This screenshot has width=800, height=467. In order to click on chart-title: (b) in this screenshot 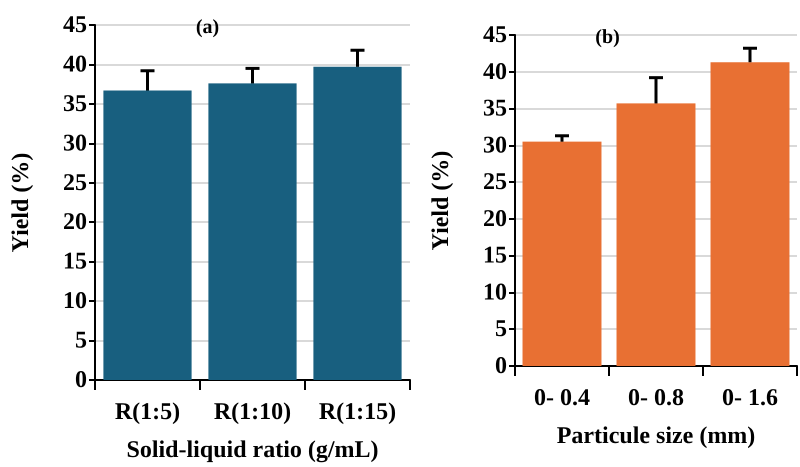, I will do `click(607, 37)`.